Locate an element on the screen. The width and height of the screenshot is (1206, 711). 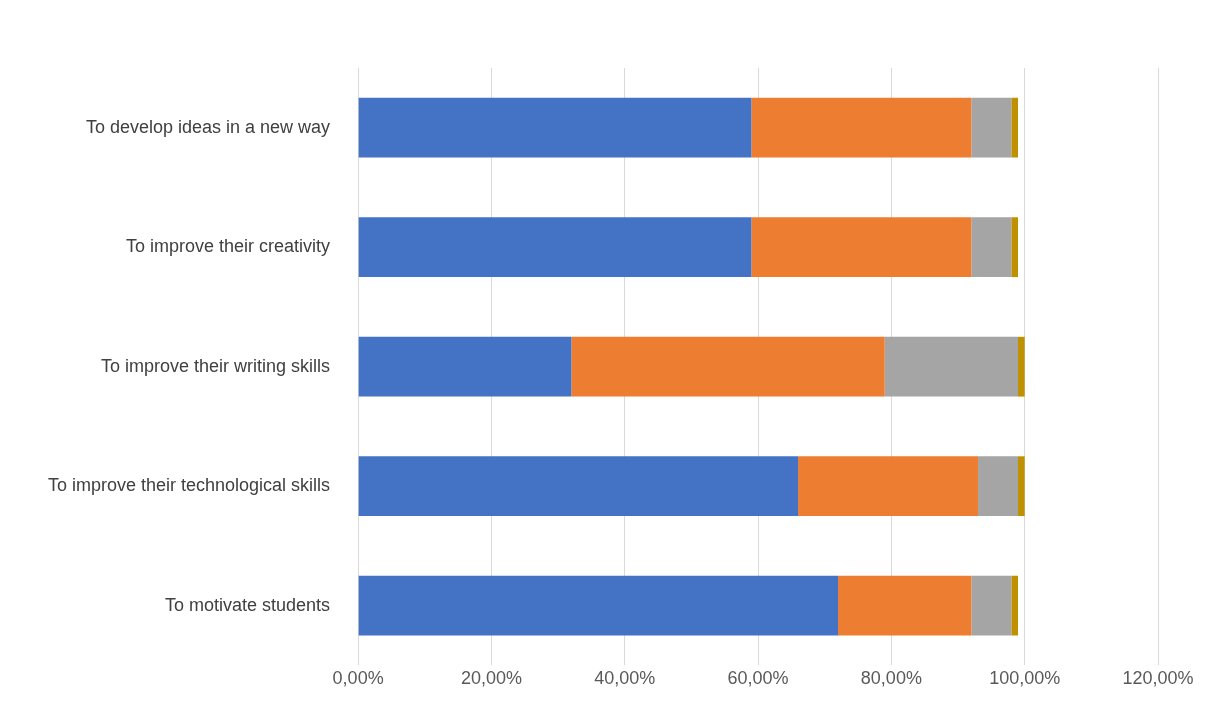
x-tick-label: 20,00% is located at coordinates (491, 678).